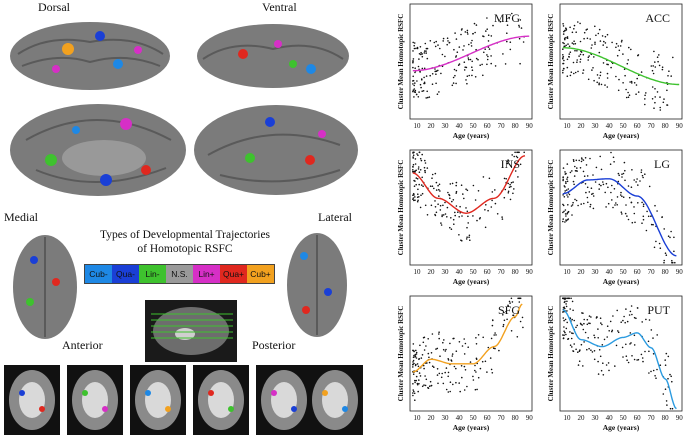 The image size is (690, 439). Describe the element at coordinates (568, 418) in the screenshot. I see `x-tick-label: 10` at that location.